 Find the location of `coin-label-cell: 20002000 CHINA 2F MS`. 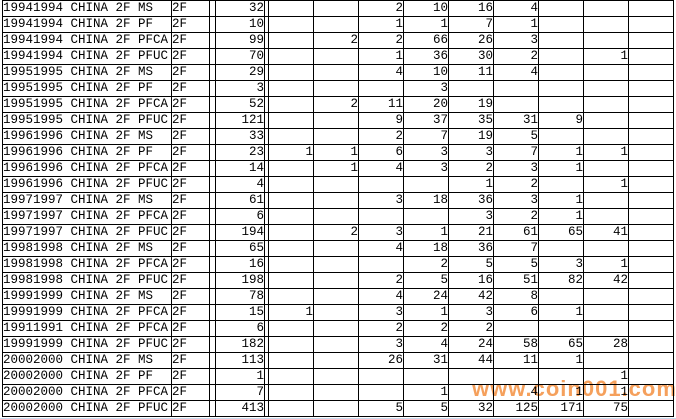

coin-label-cell: 20002000 CHINA 2F MS is located at coordinates (87, 360).